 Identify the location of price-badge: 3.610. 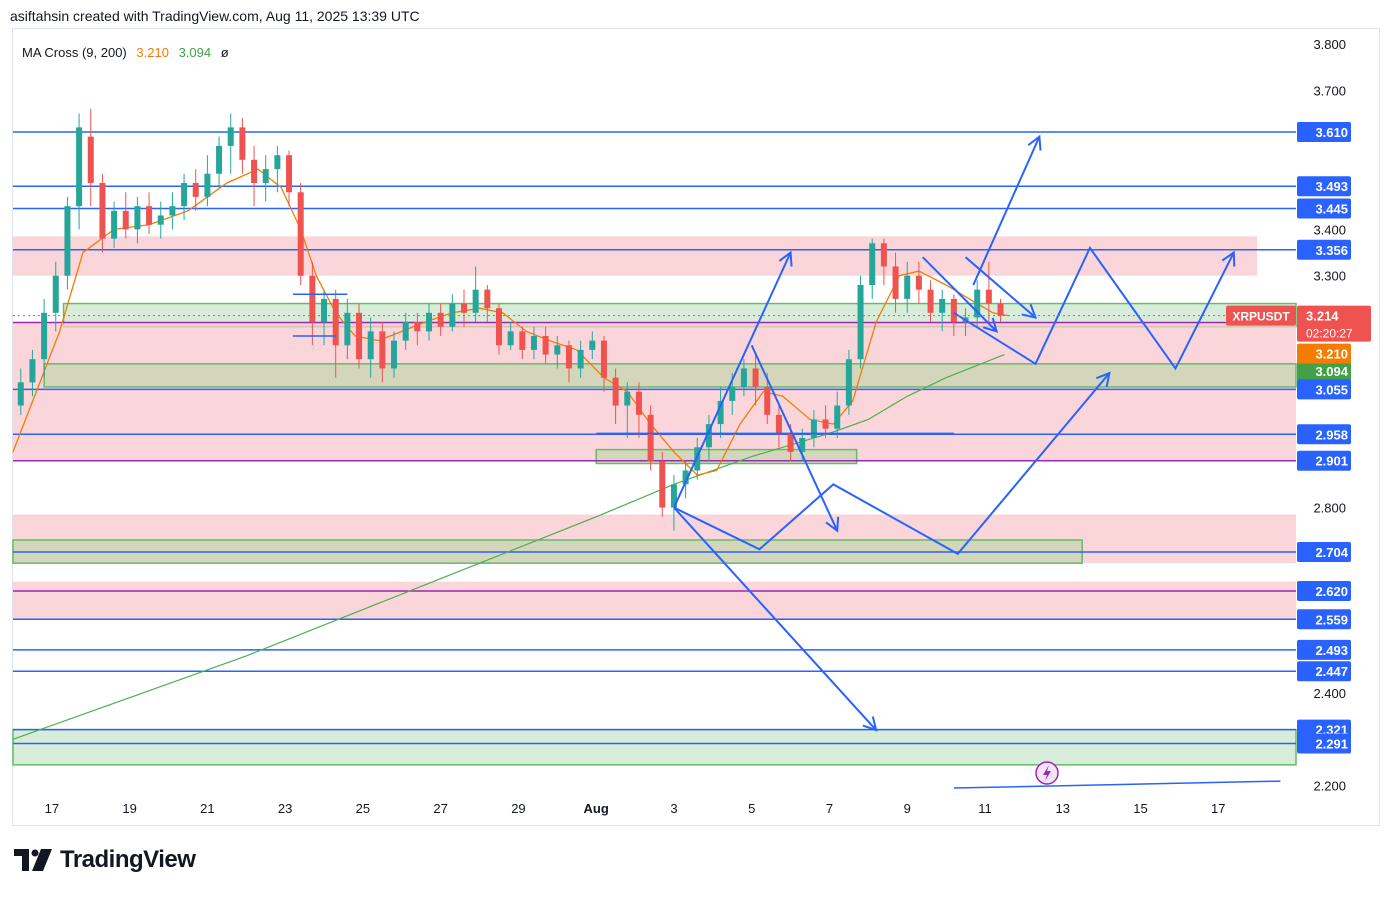
(1331, 132).